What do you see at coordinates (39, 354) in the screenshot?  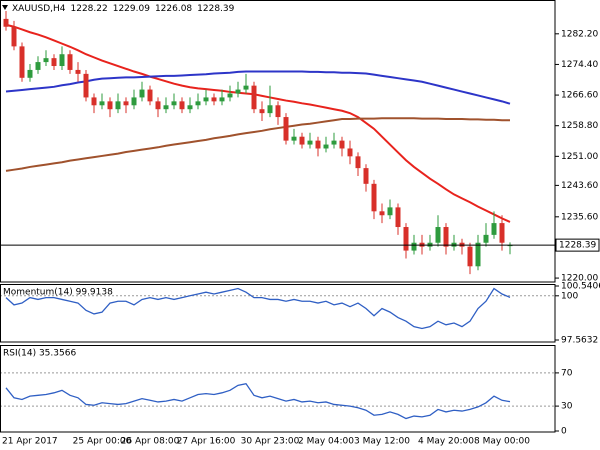 I see `panel-title: RSI(14) 35.3566` at bounding box center [39, 354].